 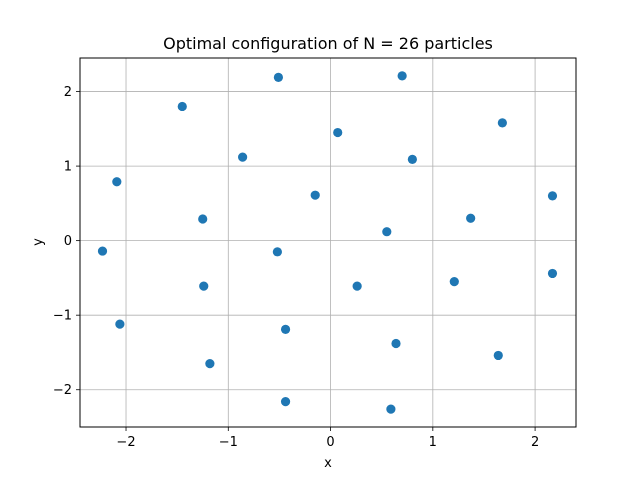 I want to click on y-tick-label: 1, so click(x=68, y=167).